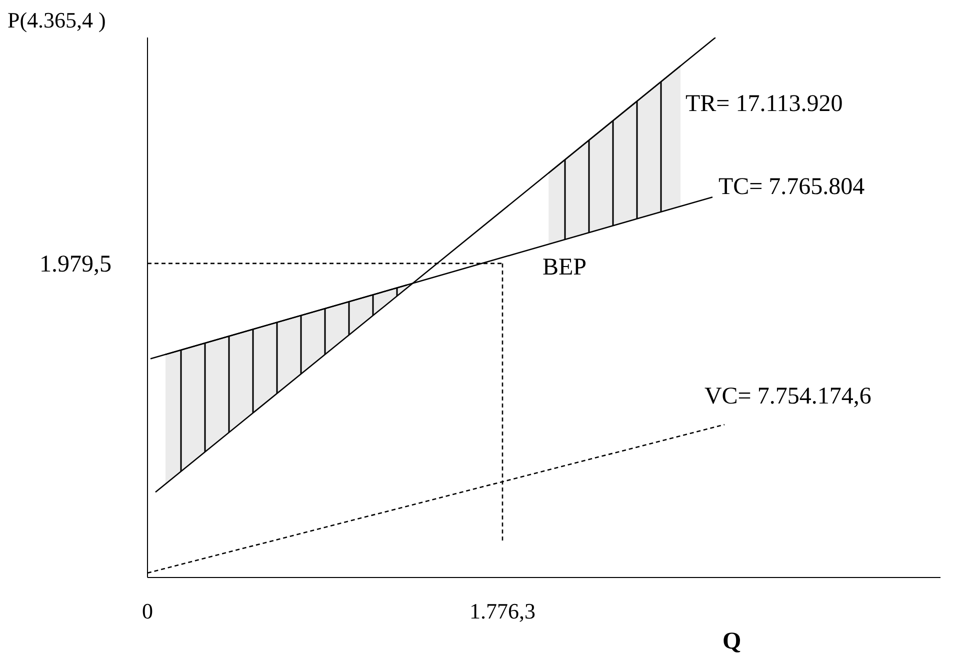 The image size is (964, 659). I want to click on annotation: TR= 17.113.920, so click(764, 103).